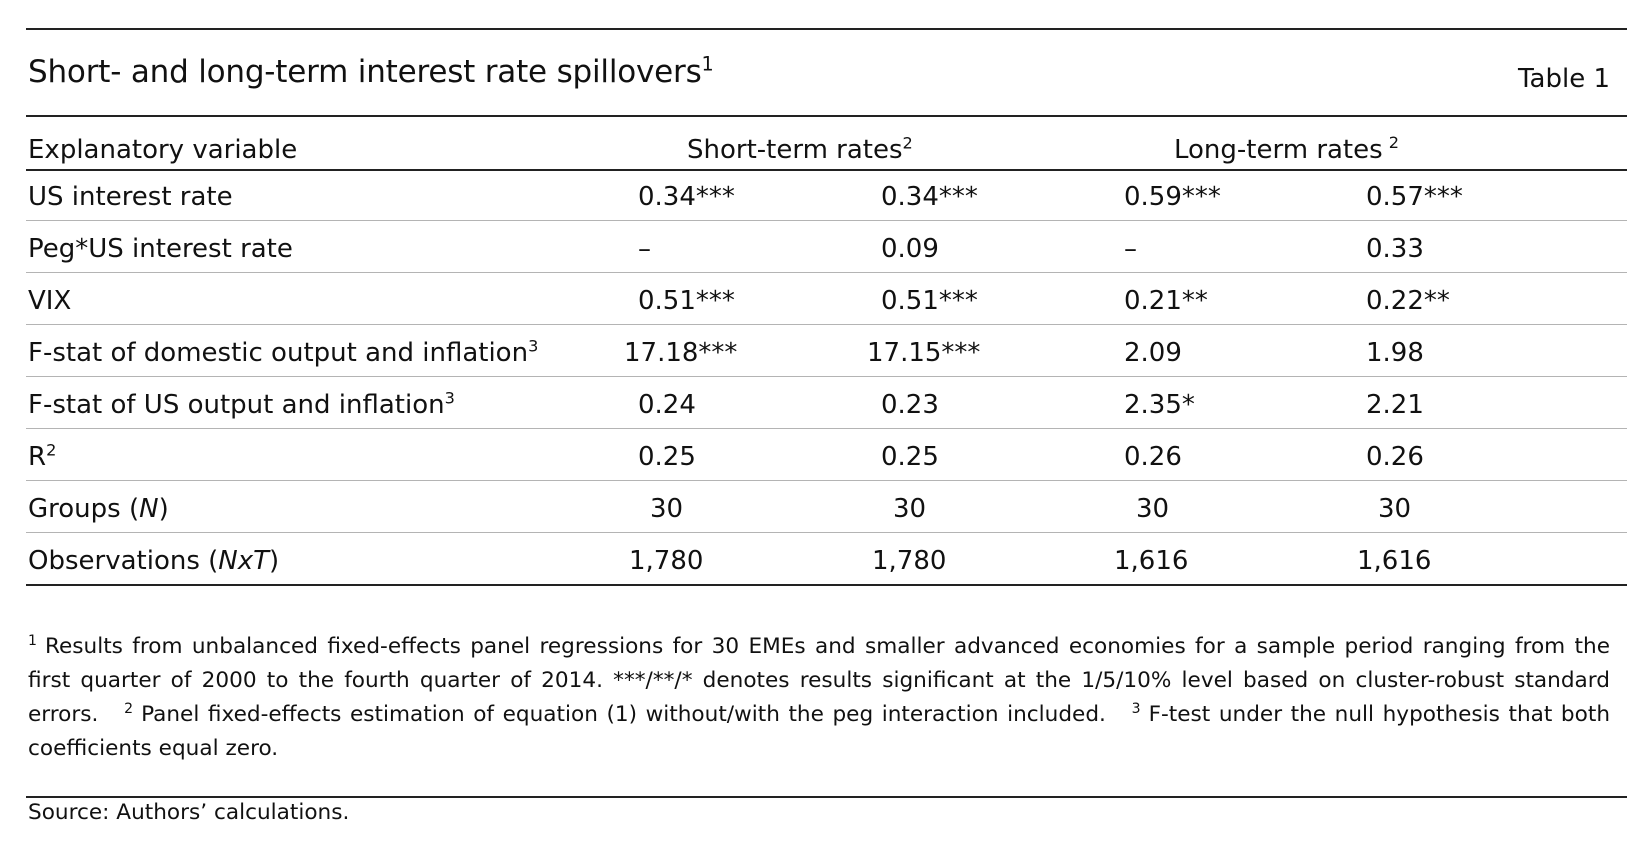  What do you see at coordinates (129, 708) in the screenshot?
I see `footnote-marker: 2` at bounding box center [129, 708].